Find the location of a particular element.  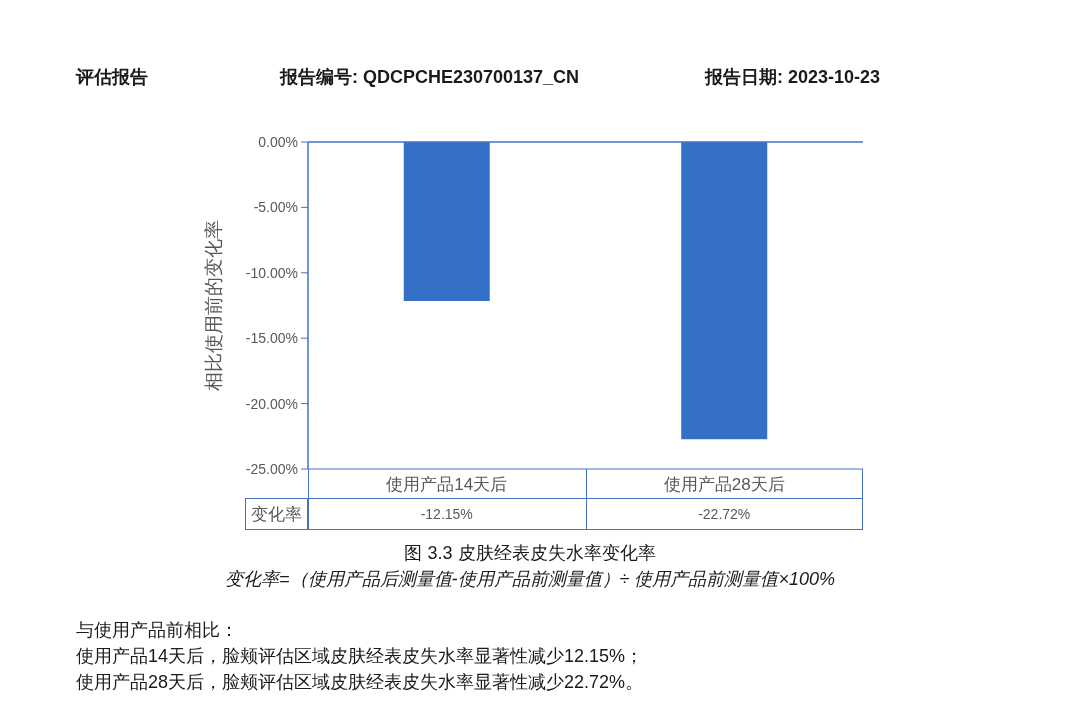

text: 与使用产品前相比： is located at coordinates (157, 630).